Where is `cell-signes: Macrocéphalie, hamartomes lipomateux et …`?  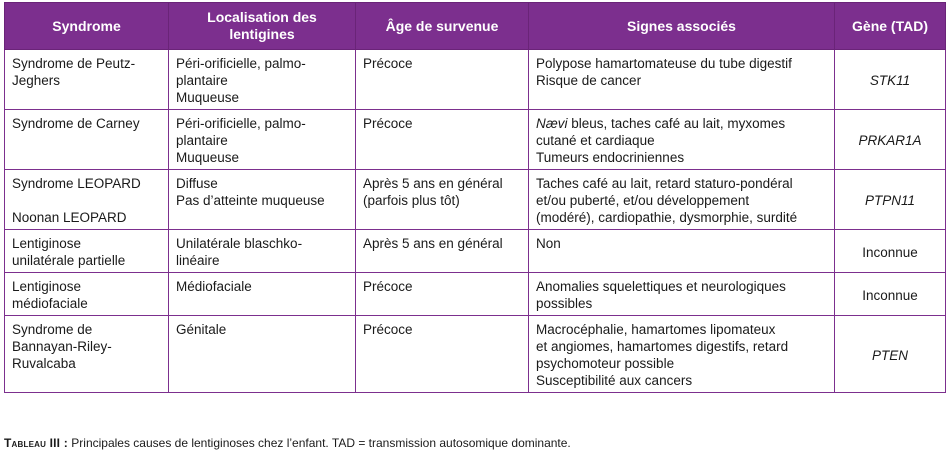 cell-signes: Macrocéphalie, hamartomes lipomateux et … is located at coordinates (681, 354).